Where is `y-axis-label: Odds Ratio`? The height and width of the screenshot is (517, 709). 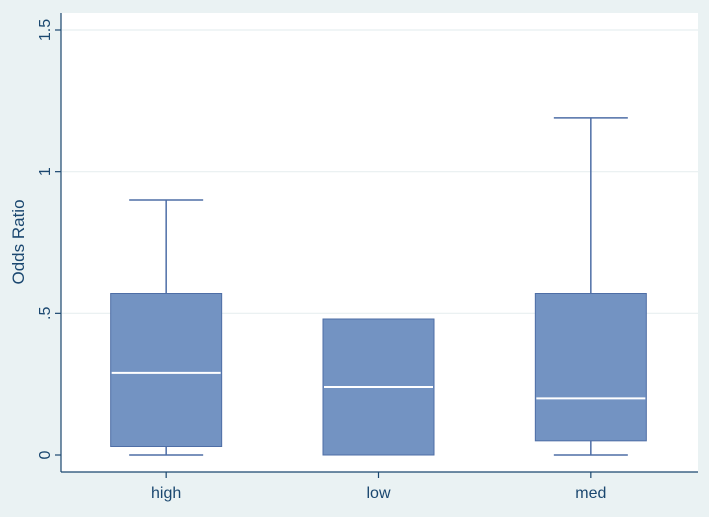 y-axis-label: Odds Ratio is located at coordinates (18, 241).